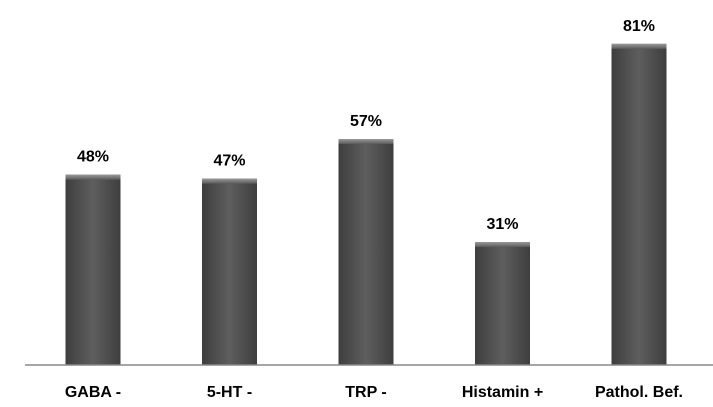 This screenshot has width=713, height=407. Describe the element at coordinates (502, 224) in the screenshot. I see `value-label-4: 31%` at that location.